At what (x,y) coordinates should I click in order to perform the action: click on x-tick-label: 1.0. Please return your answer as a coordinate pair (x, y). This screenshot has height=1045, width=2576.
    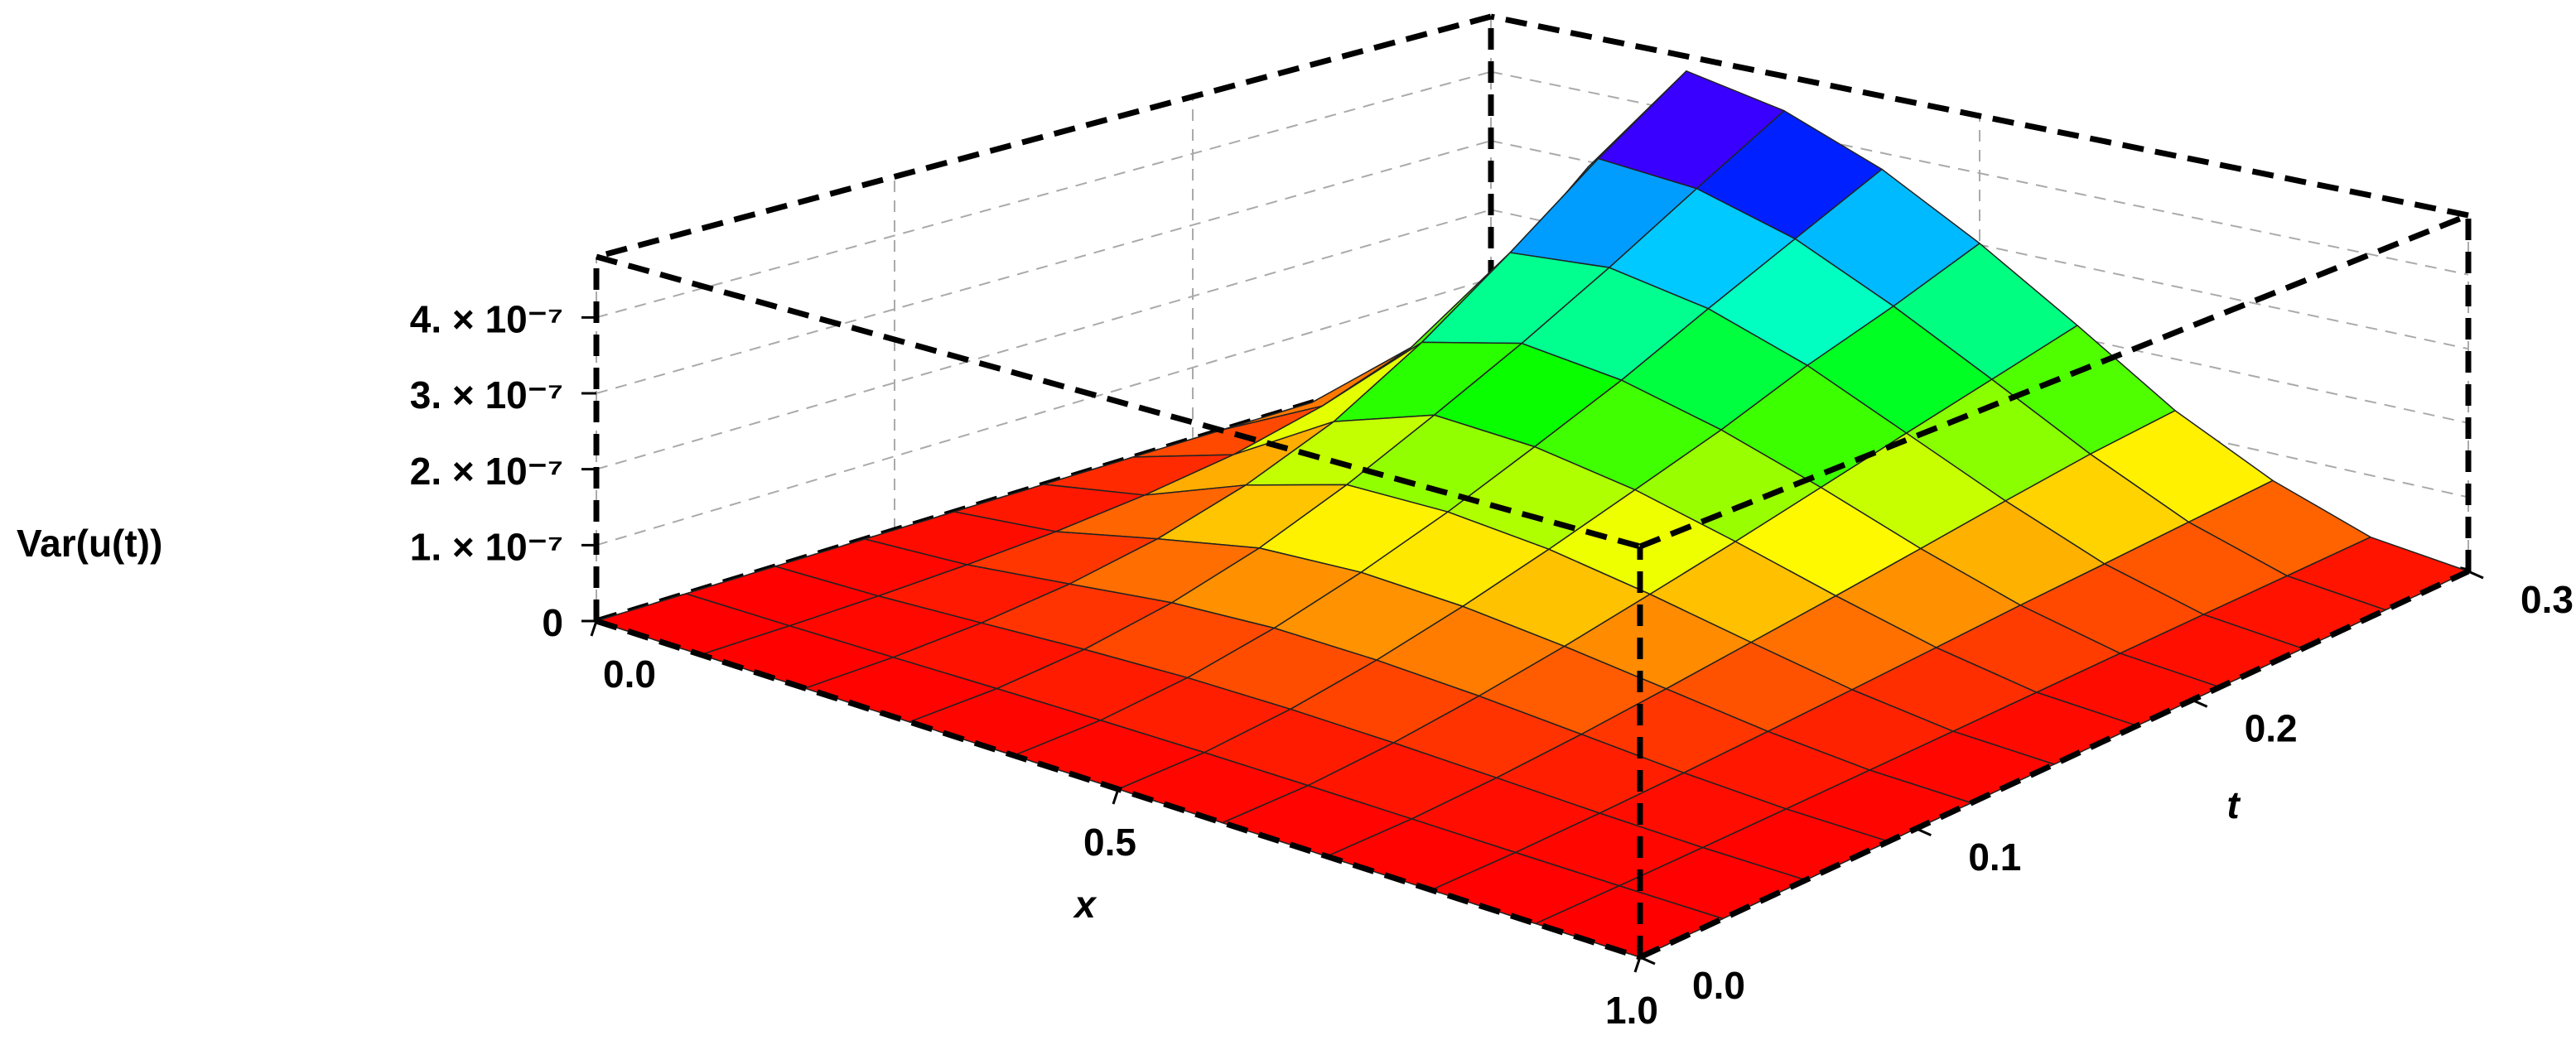
    Looking at the image, I should click on (1631, 1010).